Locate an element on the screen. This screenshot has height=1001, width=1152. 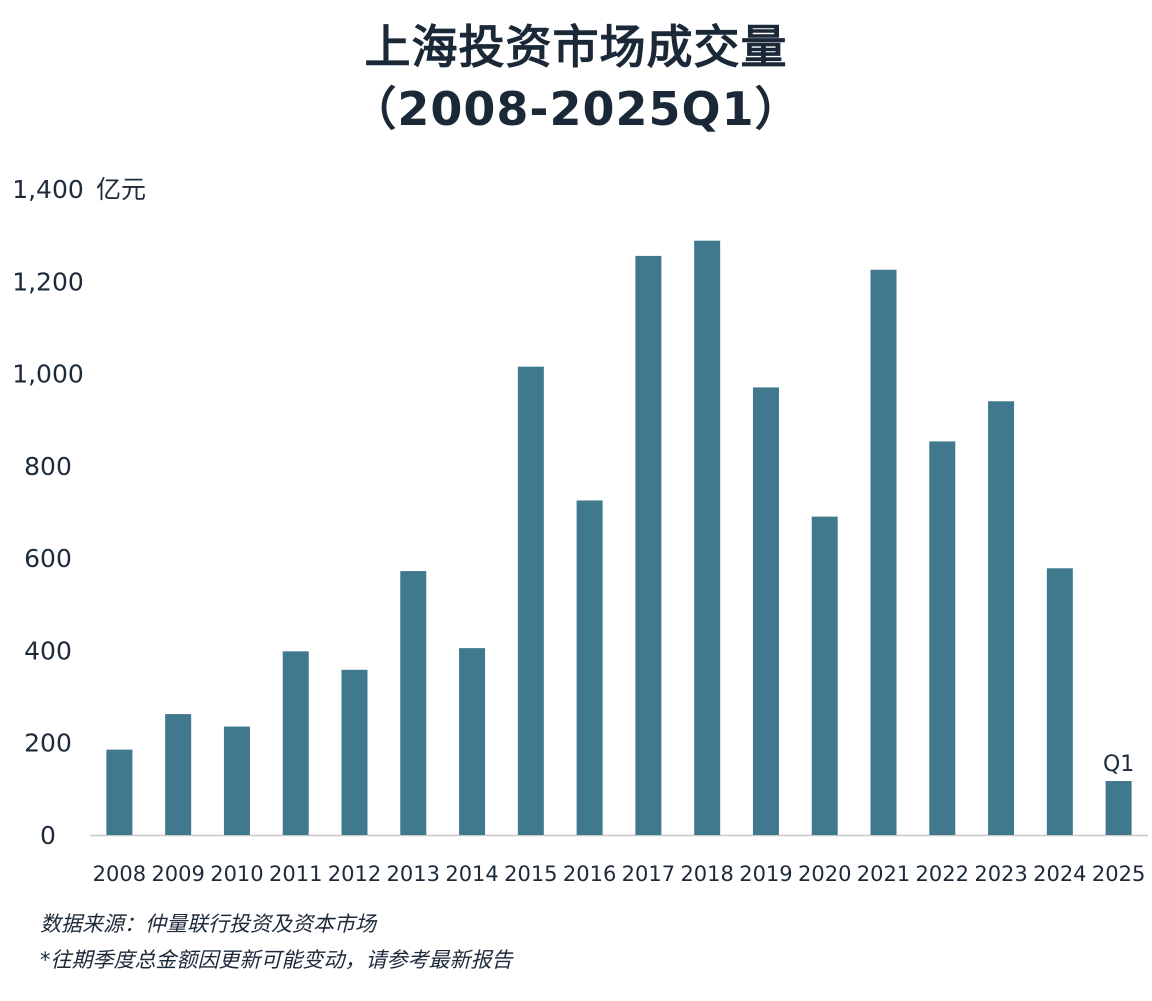
x-tick-label: 2017 is located at coordinates (648, 874).